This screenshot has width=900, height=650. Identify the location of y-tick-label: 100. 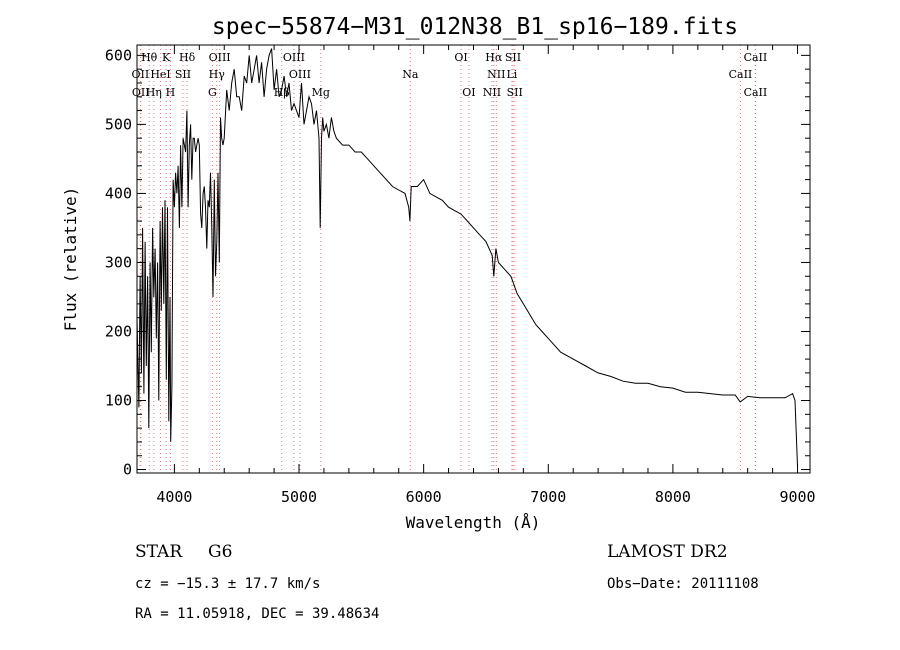
(118, 401).